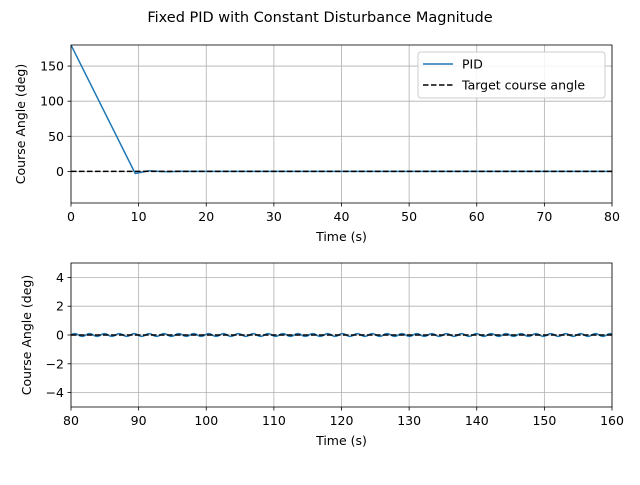 This screenshot has width=640, height=485. I want to click on x-tick-label: 90, so click(139, 420).